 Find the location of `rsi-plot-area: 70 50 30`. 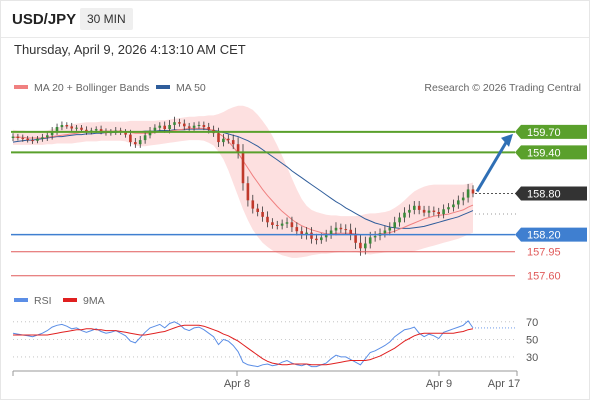

rsi-plot-area: 70 50 30 is located at coordinates (275, 342).